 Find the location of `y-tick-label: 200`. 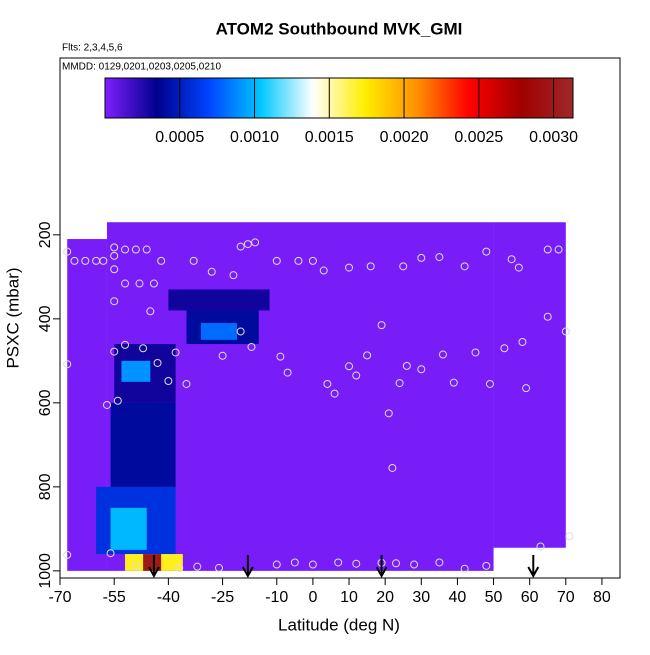

y-tick-label: 200 is located at coordinates (45, 234).